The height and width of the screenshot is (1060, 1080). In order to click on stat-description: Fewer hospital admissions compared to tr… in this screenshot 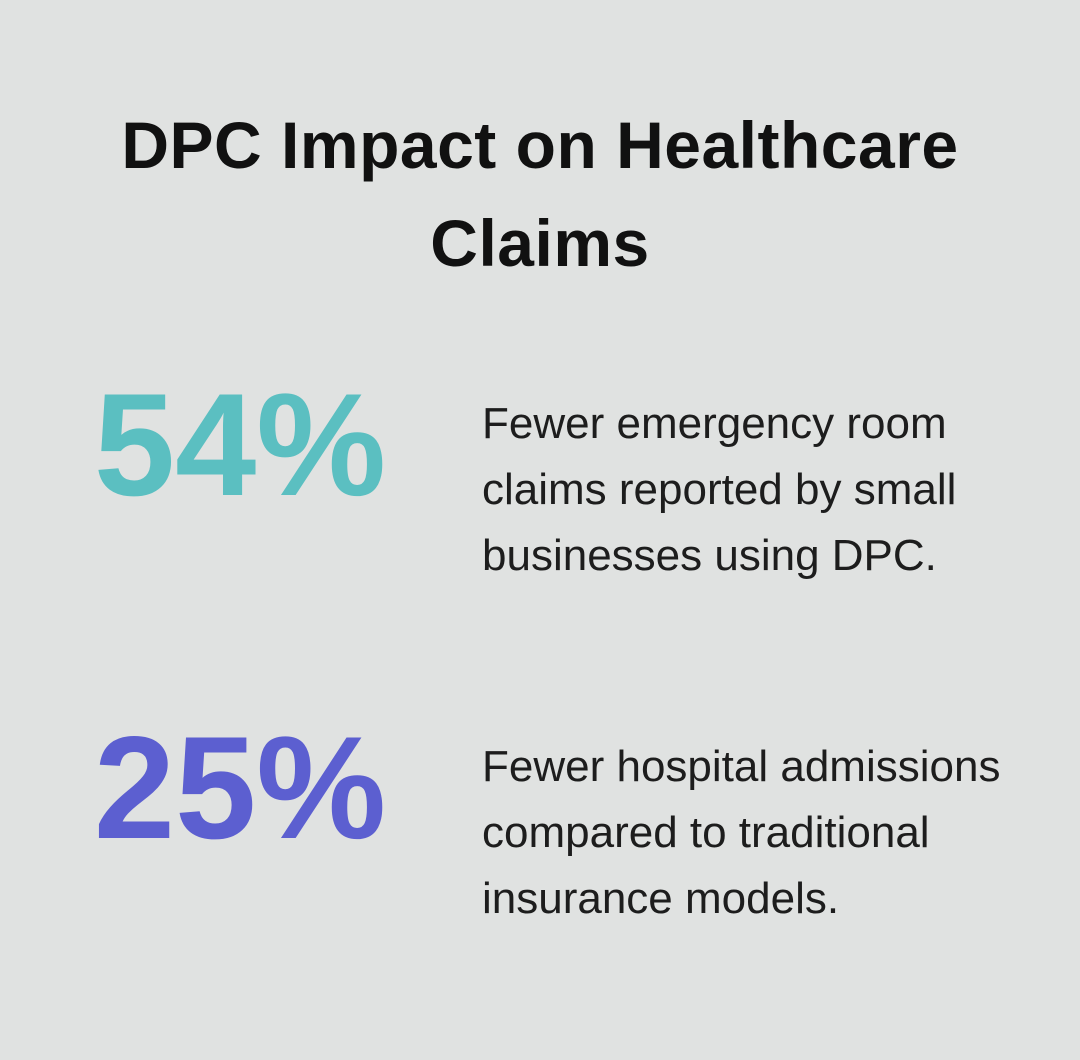, I will do `click(741, 832)`.